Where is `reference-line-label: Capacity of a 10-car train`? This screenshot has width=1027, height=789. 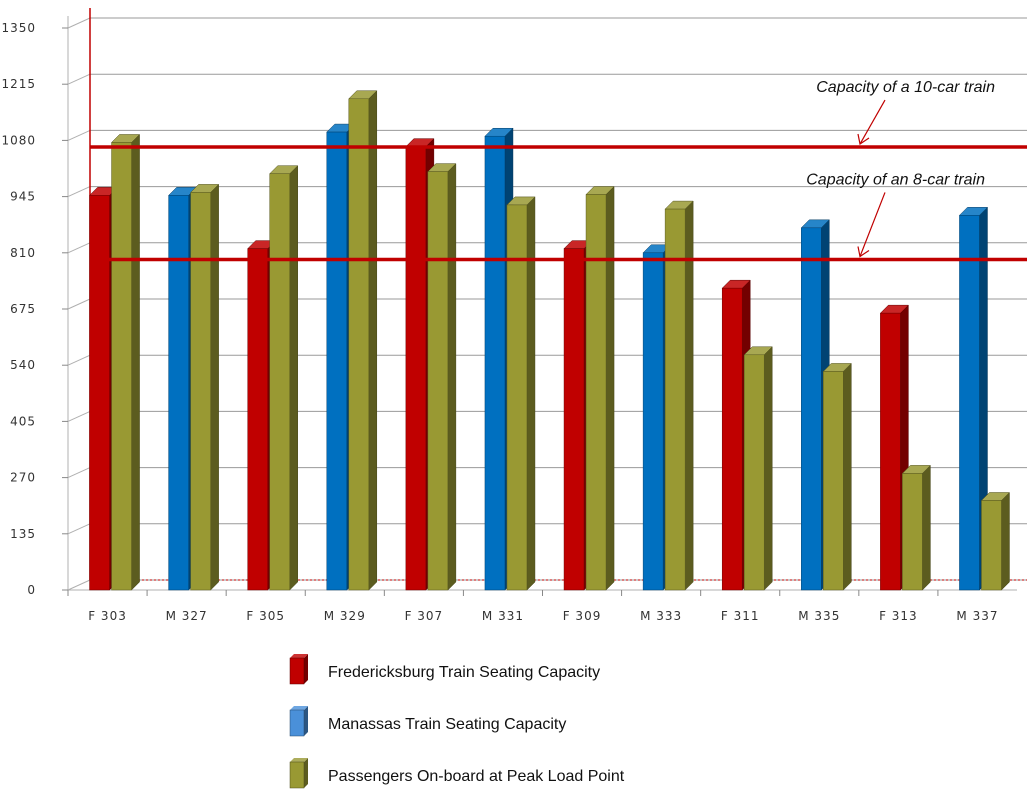 reference-line-label: Capacity of a 10-car train is located at coordinates (905, 87).